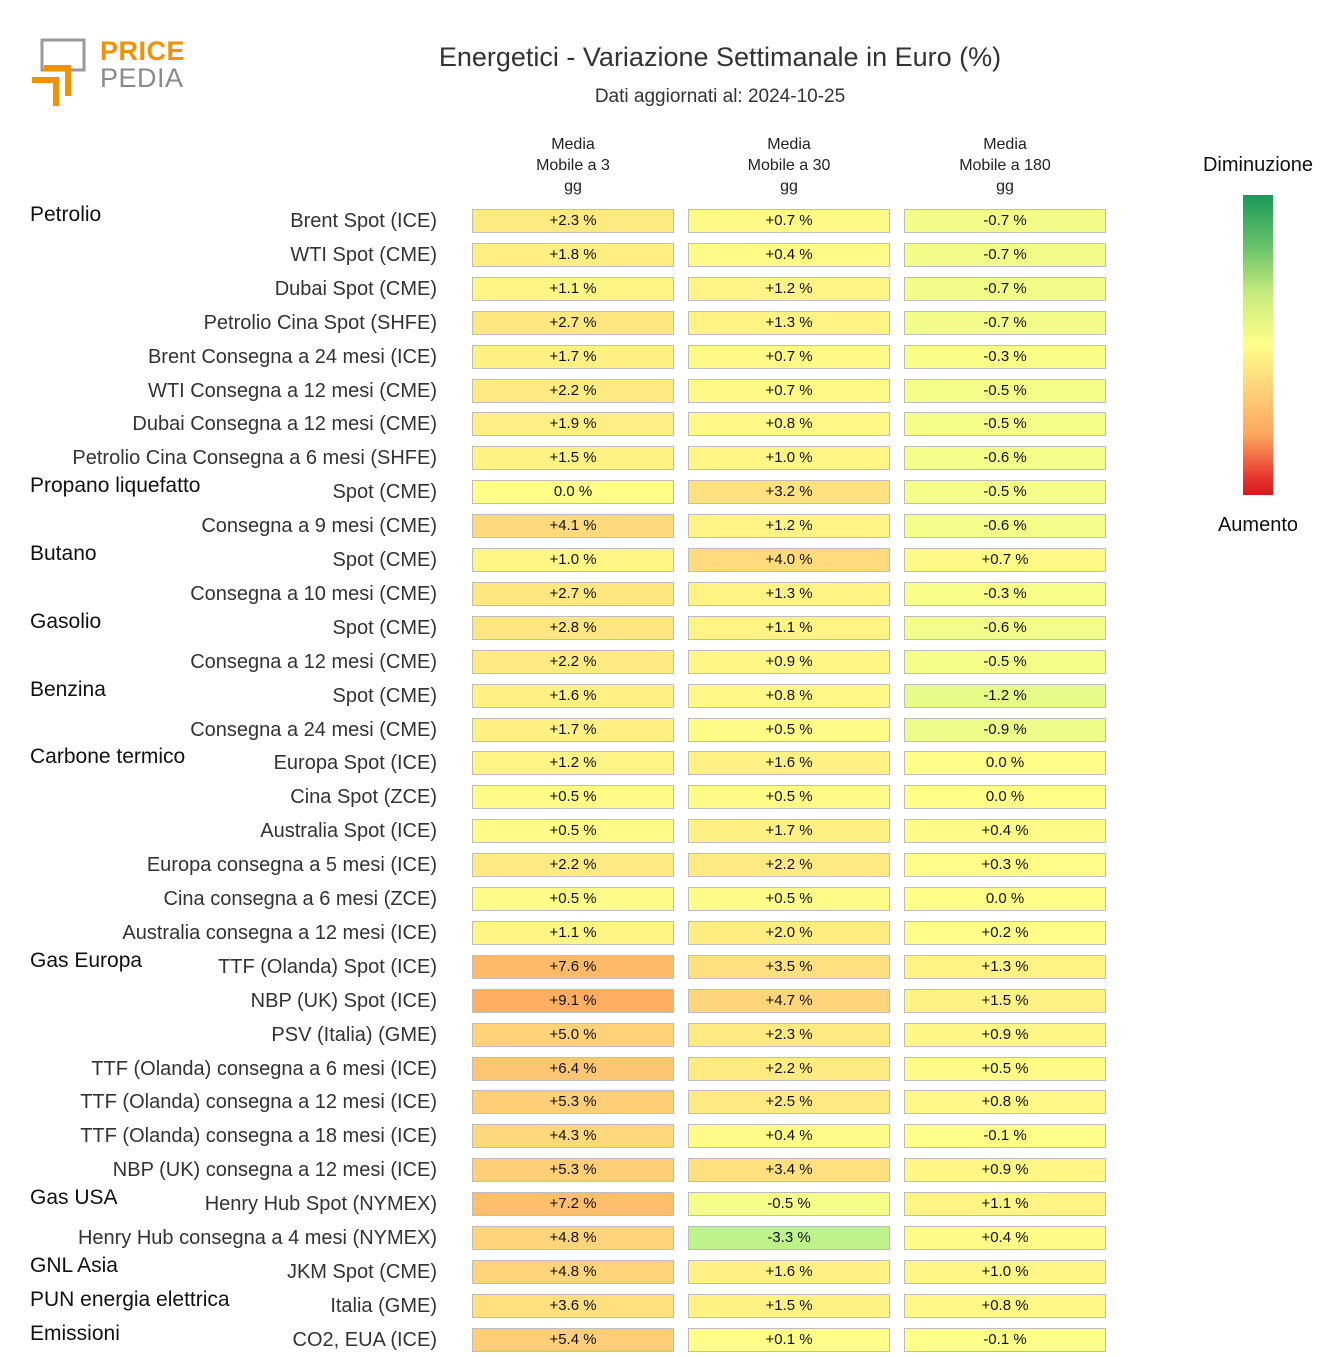 Image resolution: width=1320 pixels, height=1357 pixels. I want to click on value-cell: +4.3 %, so click(573, 1136).